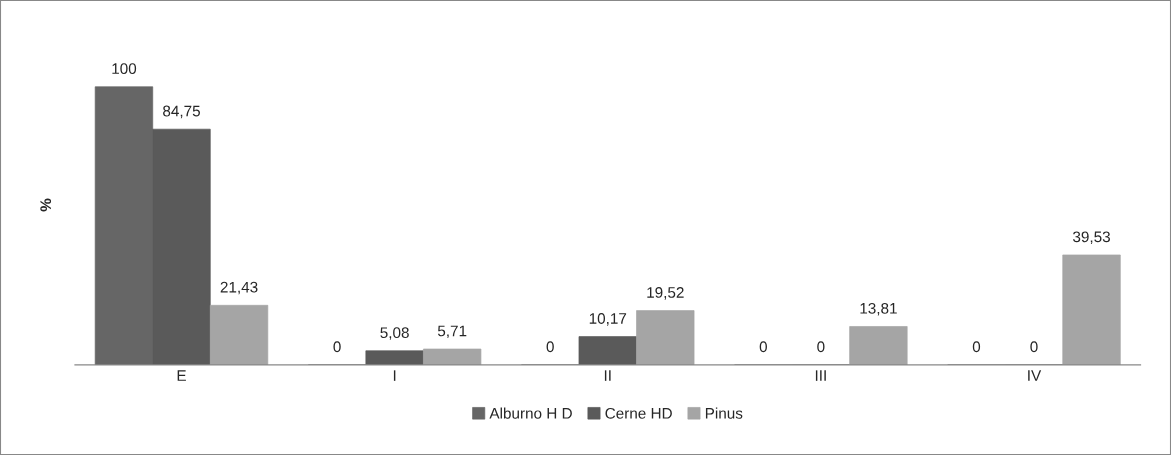 Image resolution: width=1171 pixels, height=455 pixels. What do you see at coordinates (394, 333) in the screenshot?
I see `data-label: 5,08` at bounding box center [394, 333].